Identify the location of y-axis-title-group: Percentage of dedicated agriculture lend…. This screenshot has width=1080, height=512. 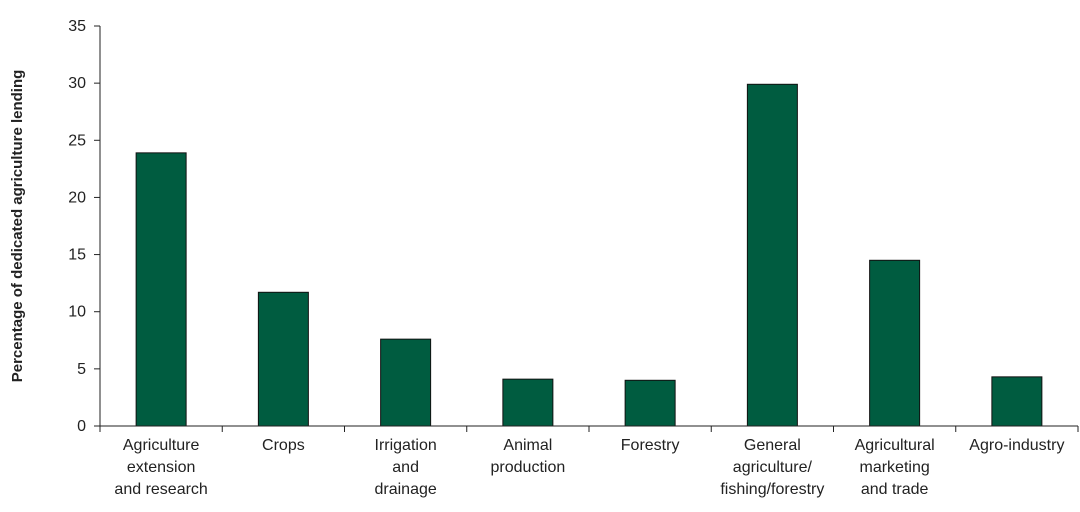
(17, 226).